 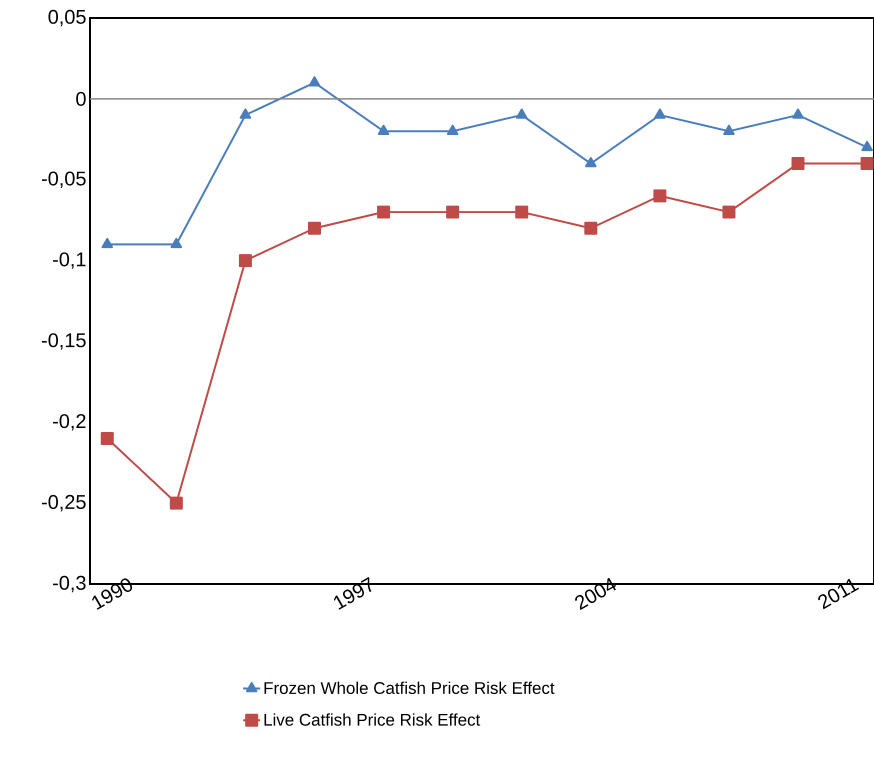 What do you see at coordinates (81, 99) in the screenshot?
I see `y-tick-label: 0` at bounding box center [81, 99].